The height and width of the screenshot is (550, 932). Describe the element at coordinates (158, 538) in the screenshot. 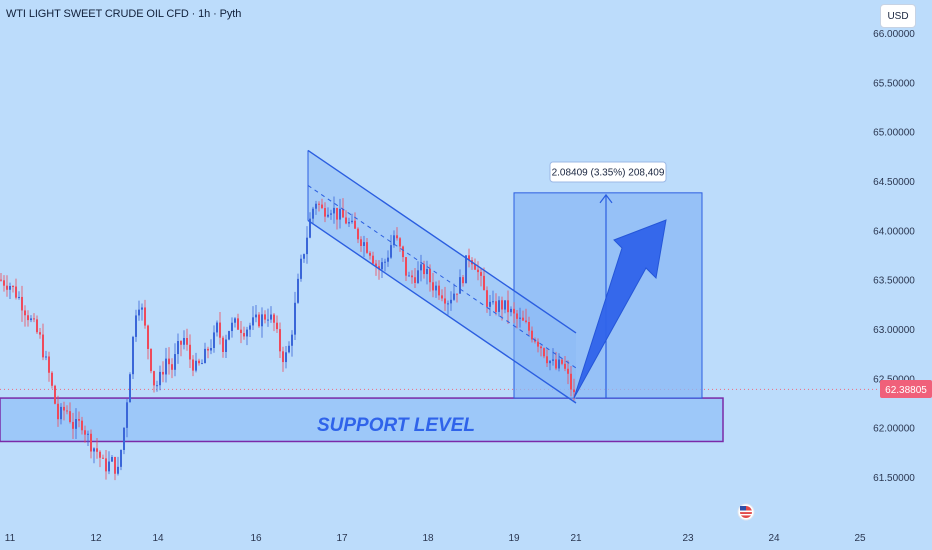

I see `x-tick-label: 14` at that location.